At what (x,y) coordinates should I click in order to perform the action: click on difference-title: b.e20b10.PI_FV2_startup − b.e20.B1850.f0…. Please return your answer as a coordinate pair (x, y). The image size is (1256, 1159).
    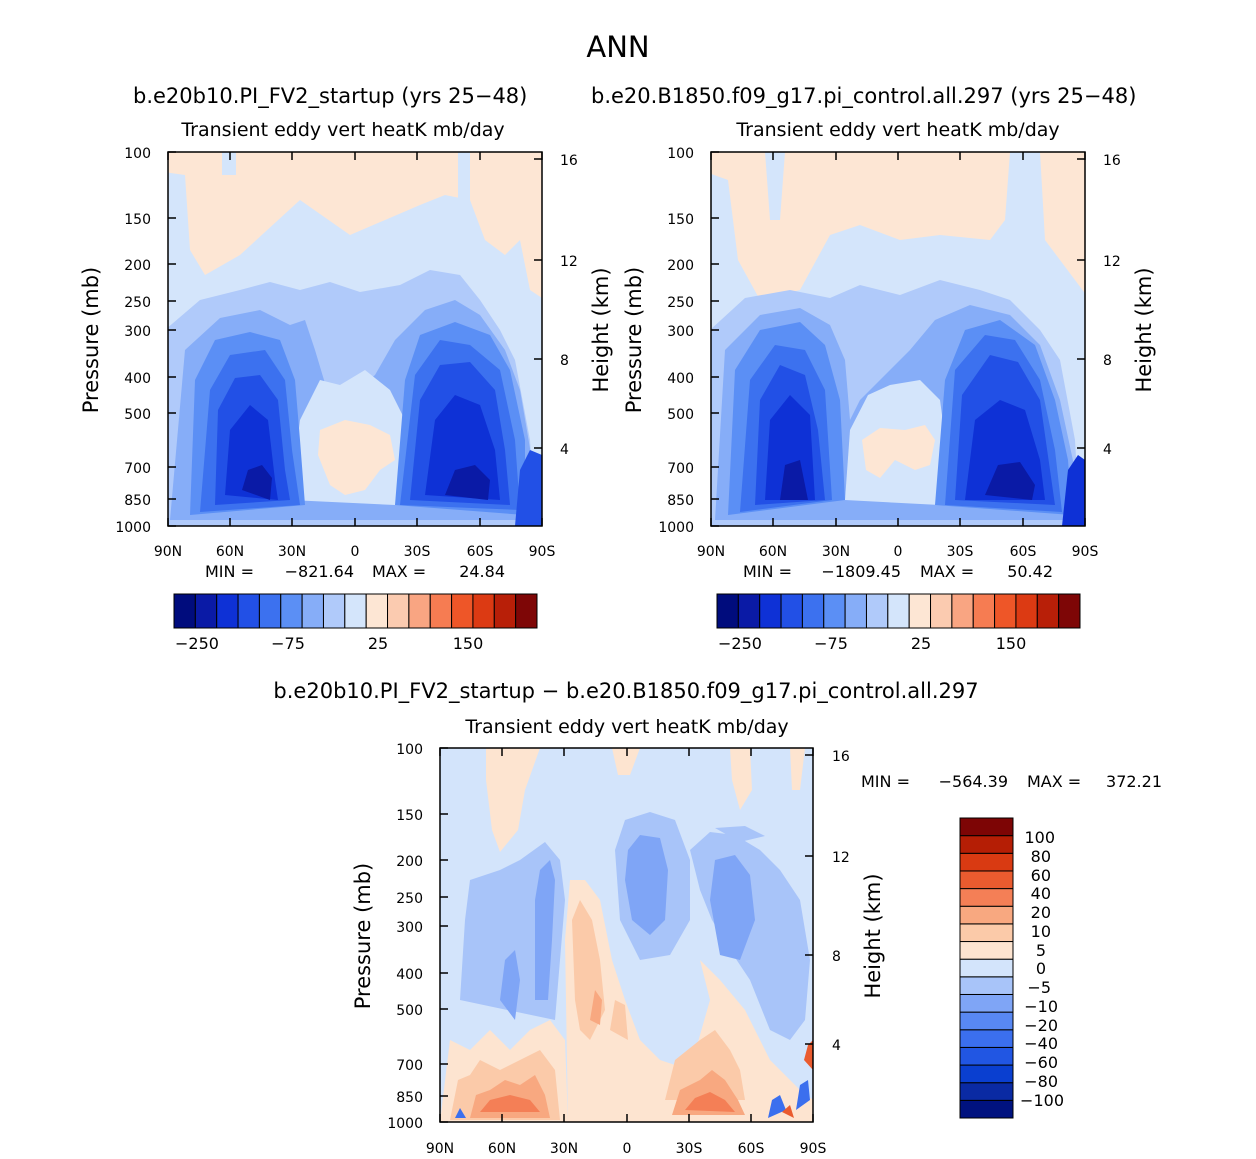
    Looking at the image, I should click on (625, 691).